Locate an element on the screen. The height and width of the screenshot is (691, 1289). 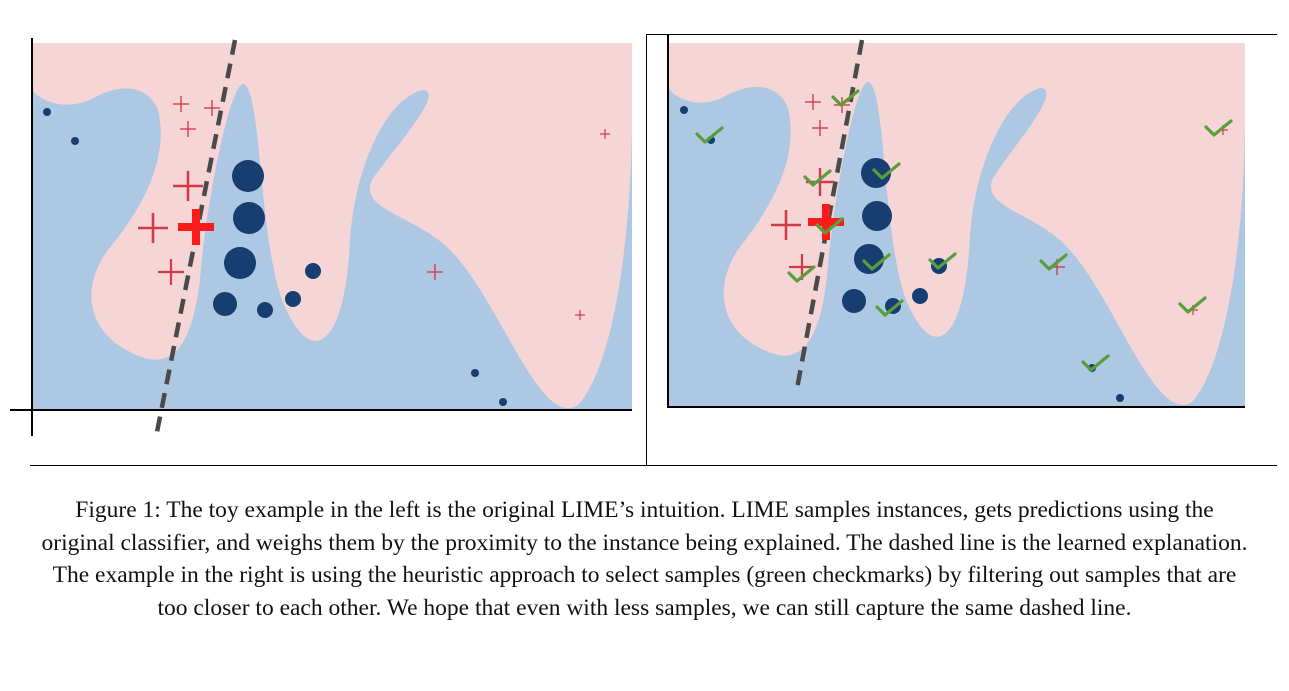
panel-separator is located at coordinates (646, 250).